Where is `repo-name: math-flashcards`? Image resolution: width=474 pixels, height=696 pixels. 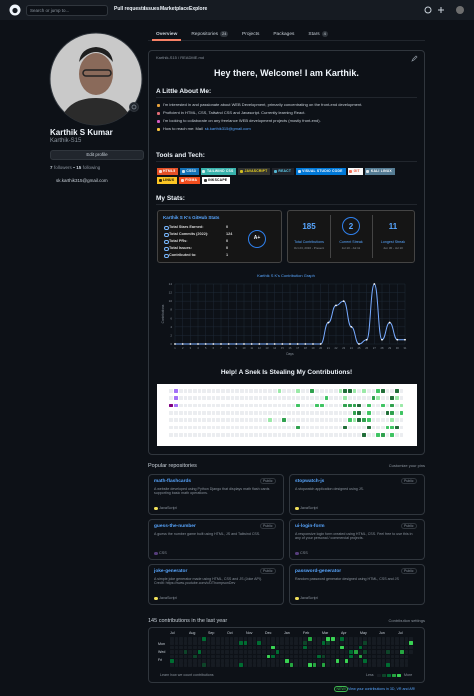
repo-name: math-flashcards is located at coordinates (173, 481).